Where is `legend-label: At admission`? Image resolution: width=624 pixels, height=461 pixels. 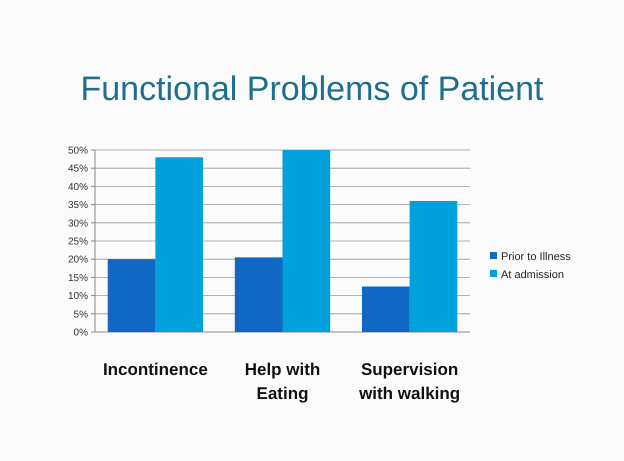
legend-label: At admission is located at coordinates (532, 274).